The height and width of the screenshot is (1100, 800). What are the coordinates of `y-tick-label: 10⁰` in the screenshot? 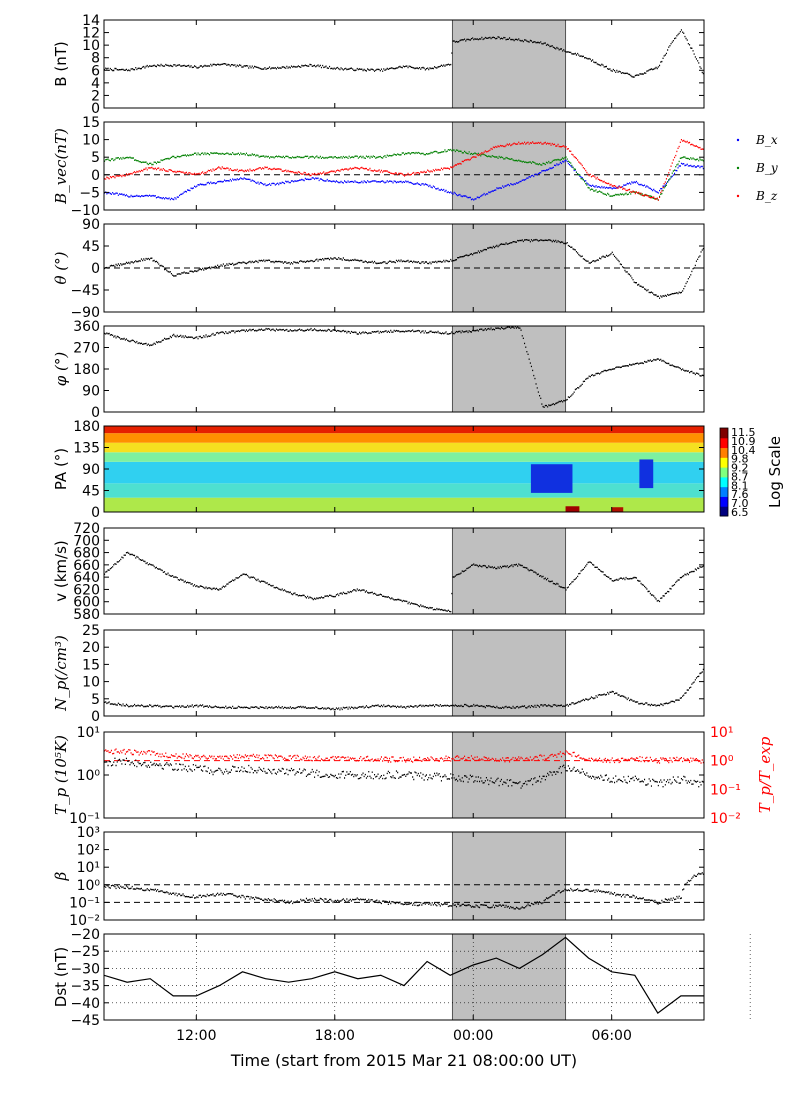 It's located at (89, 886).